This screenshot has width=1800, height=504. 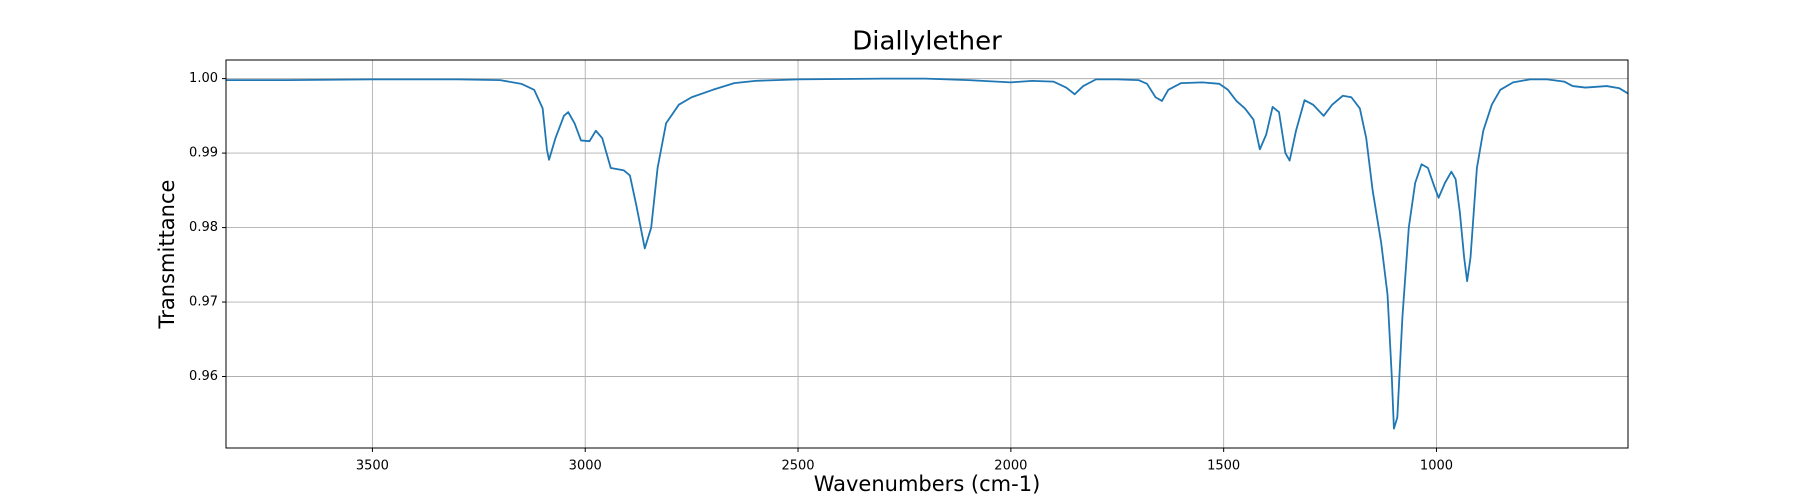 I want to click on x-tick-label: 3000, so click(x=585, y=466).